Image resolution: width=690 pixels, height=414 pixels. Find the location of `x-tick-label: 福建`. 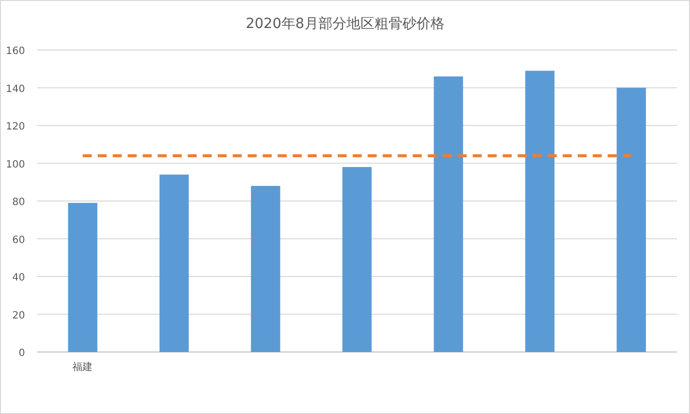

x-tick-label: 福建 is located at coordinates (82, 367).